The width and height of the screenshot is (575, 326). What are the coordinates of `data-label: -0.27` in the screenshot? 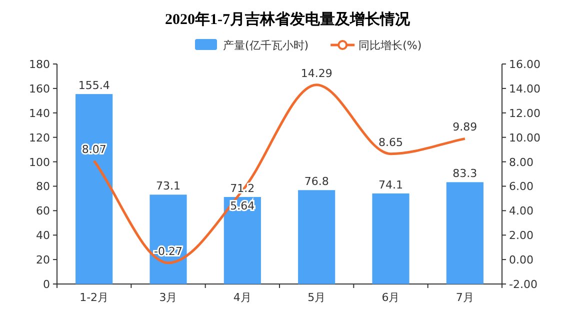 It's located at (168, 251).